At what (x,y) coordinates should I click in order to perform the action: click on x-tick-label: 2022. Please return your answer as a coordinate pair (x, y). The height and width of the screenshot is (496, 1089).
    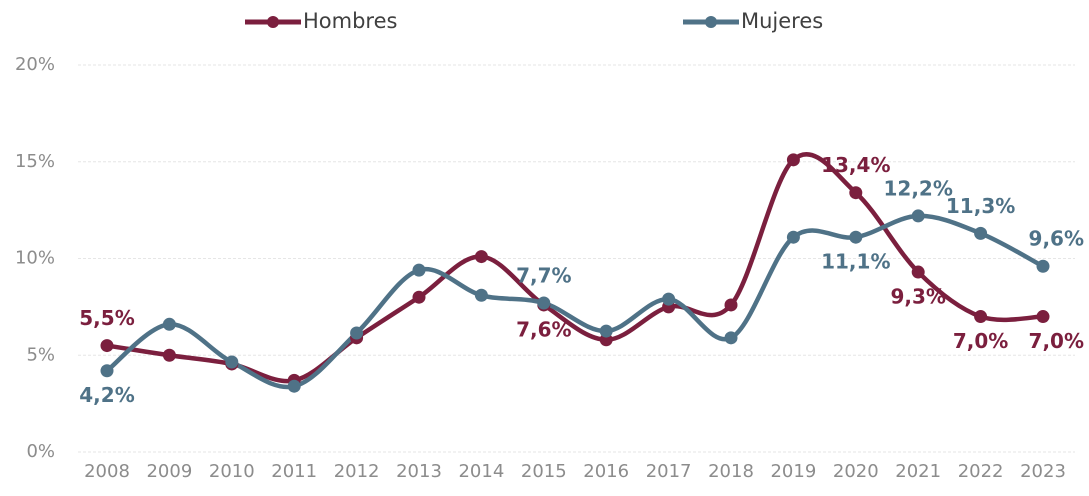
    Looking at the image, I should click on (981, 471).